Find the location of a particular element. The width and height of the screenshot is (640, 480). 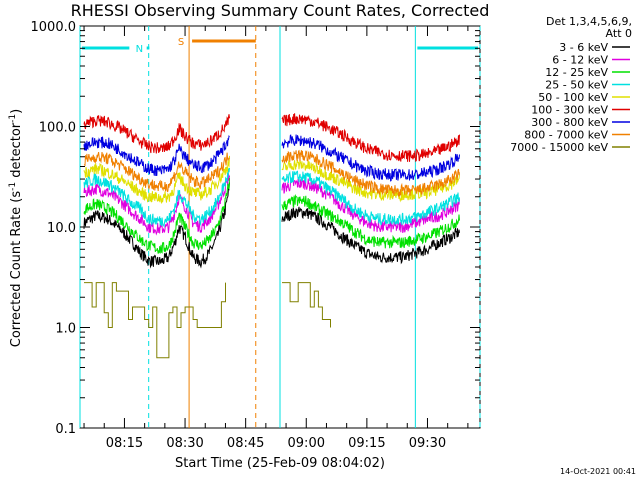

marker-span-label: S is located at coordinates (181, 42).